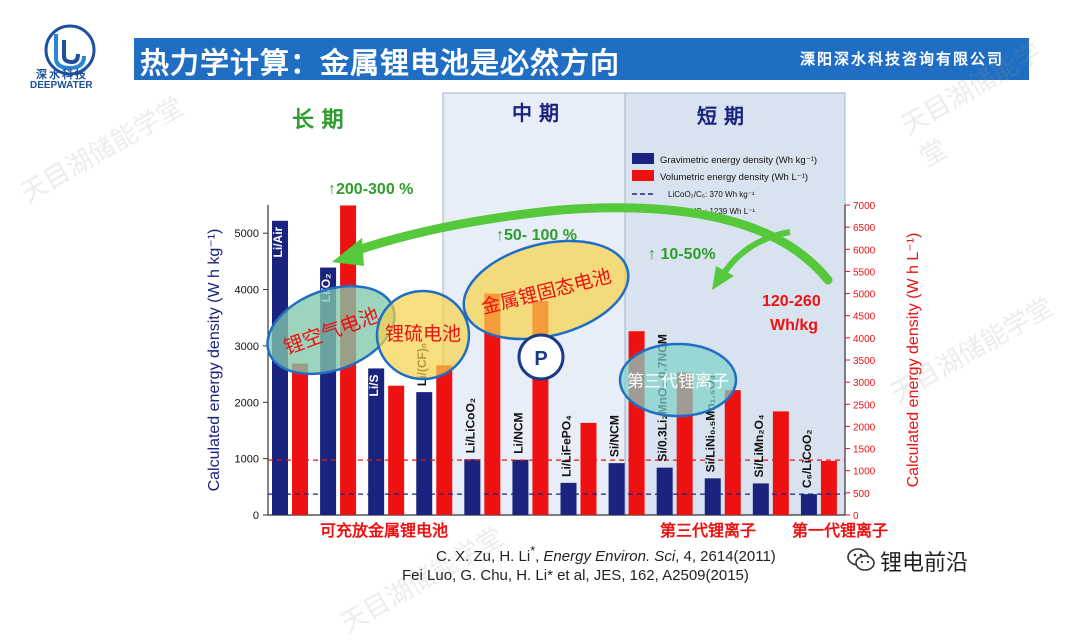 Image resolution: width=1080 pixels, height=640 pixels. What do you see at coordinates (546, 290) in the screenshot?
I see `bubble-solid-state` at bounding box center [546, 290].